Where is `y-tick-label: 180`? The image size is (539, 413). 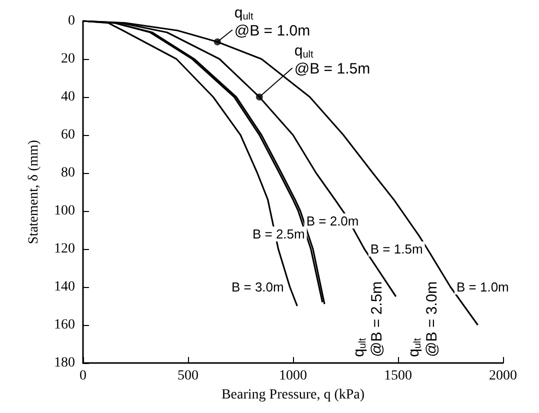
y-tick-label: 180 is located at coordinates (64, 363).